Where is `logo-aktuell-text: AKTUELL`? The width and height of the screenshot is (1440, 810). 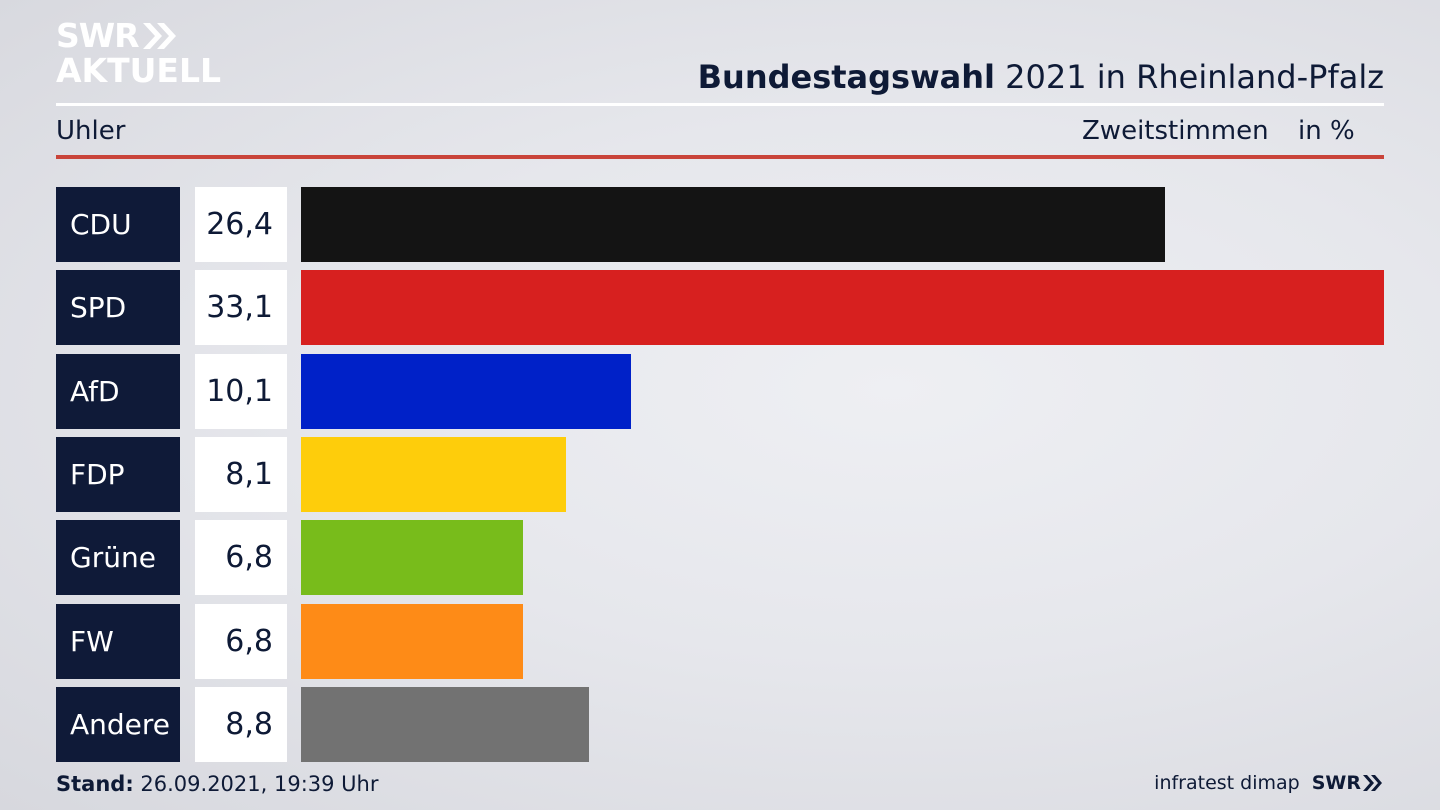
logo-aktuell-text: AKTUELL is located at coordinates (139, 70).